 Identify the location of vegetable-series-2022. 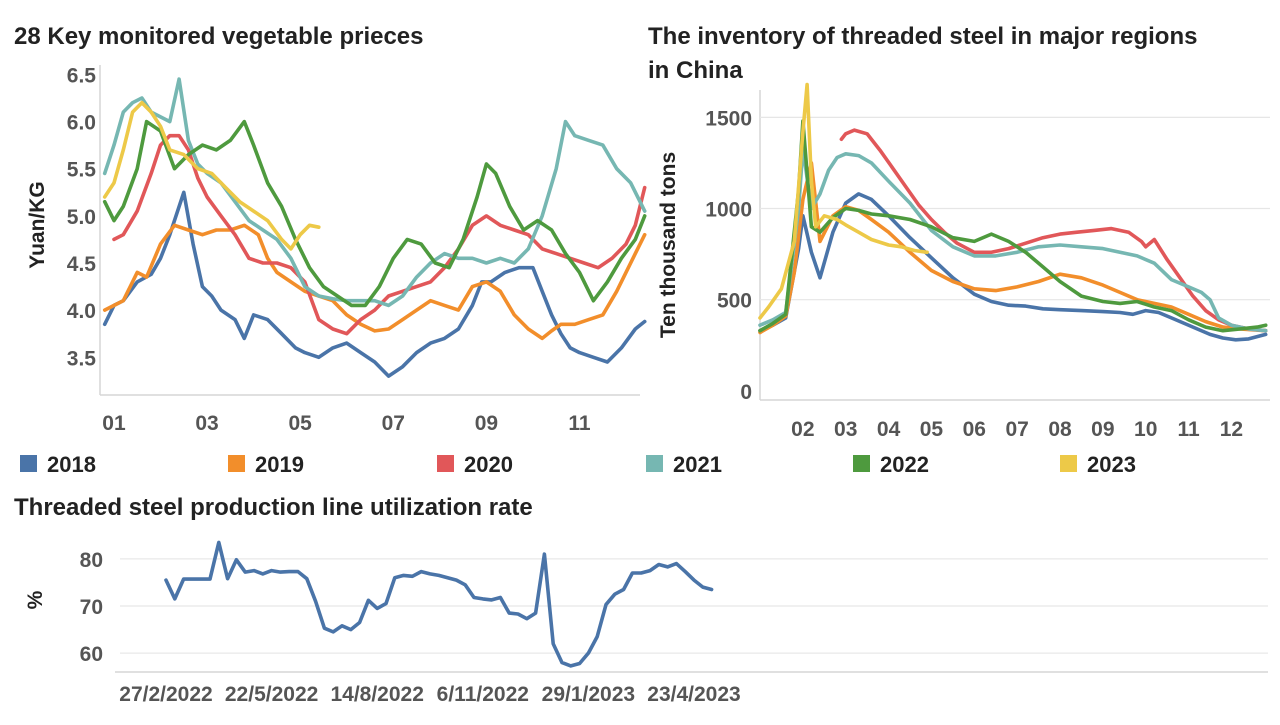
(374, 213).